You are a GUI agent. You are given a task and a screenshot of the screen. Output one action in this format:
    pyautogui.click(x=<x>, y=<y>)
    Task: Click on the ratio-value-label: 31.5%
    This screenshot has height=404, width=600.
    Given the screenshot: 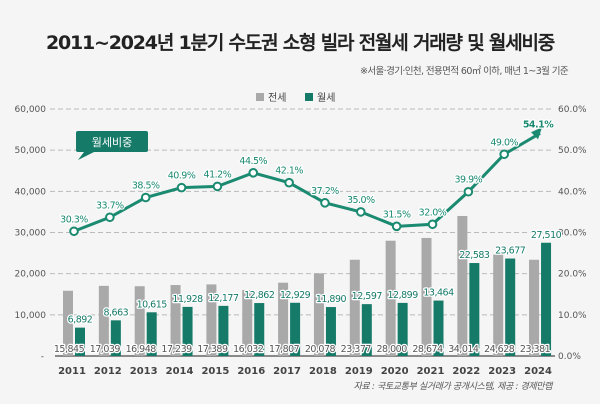 What is the action you would take?
    pyautogui.click(x=397, y=214)
    